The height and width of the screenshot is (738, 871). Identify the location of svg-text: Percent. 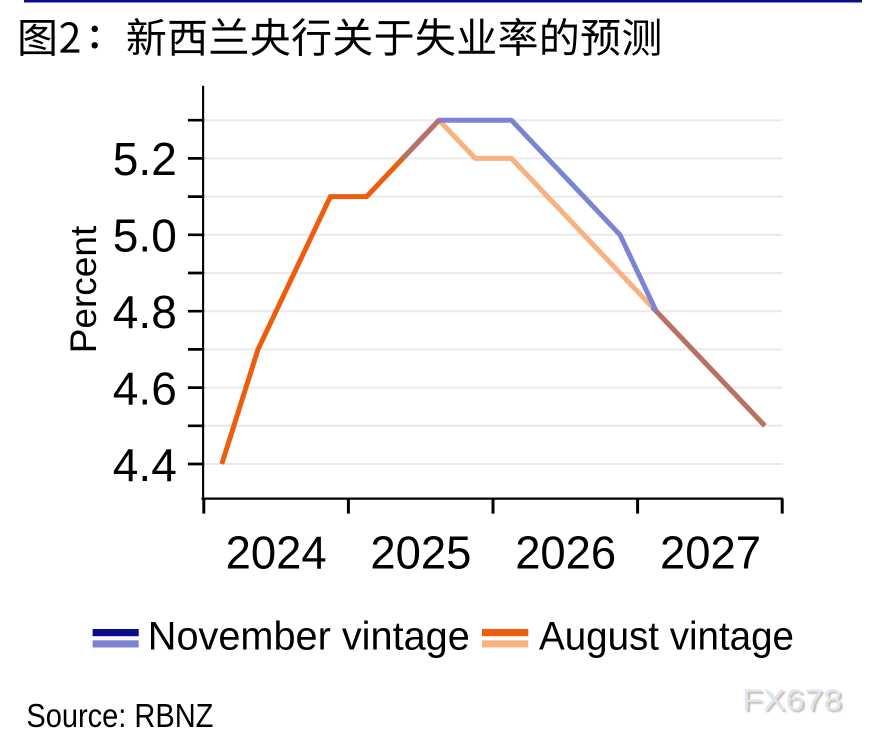
(83, 289).